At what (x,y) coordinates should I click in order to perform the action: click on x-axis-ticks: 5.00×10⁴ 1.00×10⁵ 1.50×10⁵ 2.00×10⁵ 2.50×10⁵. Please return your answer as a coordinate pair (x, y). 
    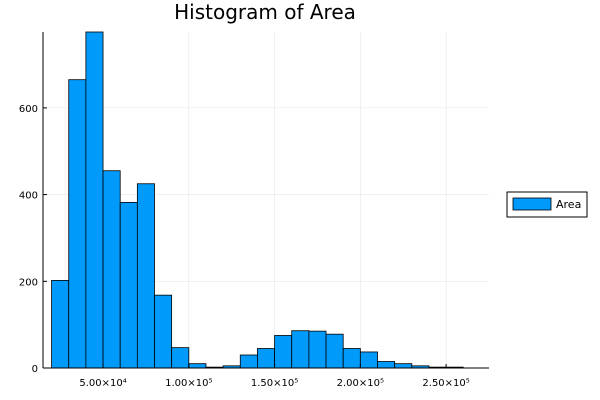
    Looking at the image, I should click on (274, 376).